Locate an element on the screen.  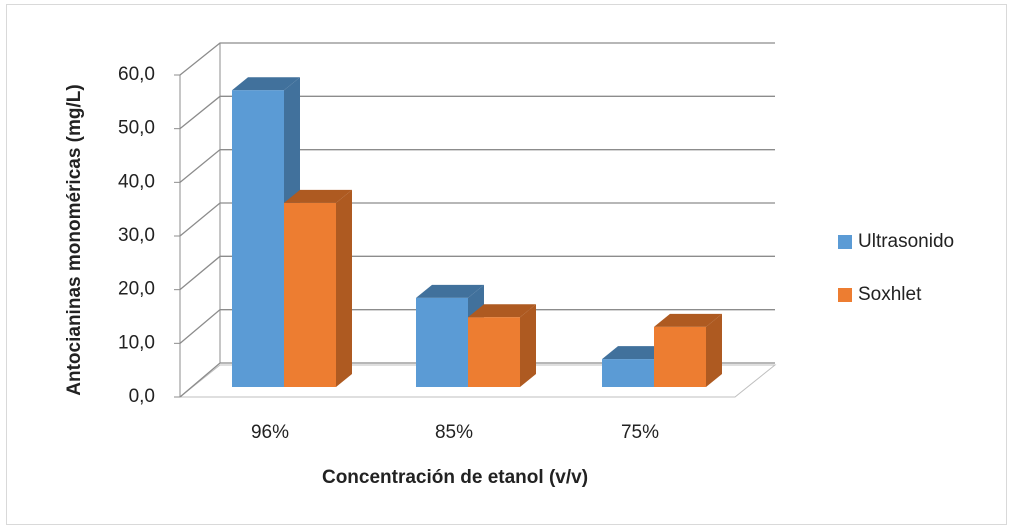
y-tick-label: 20,0 is located at coordinates (136, 289).